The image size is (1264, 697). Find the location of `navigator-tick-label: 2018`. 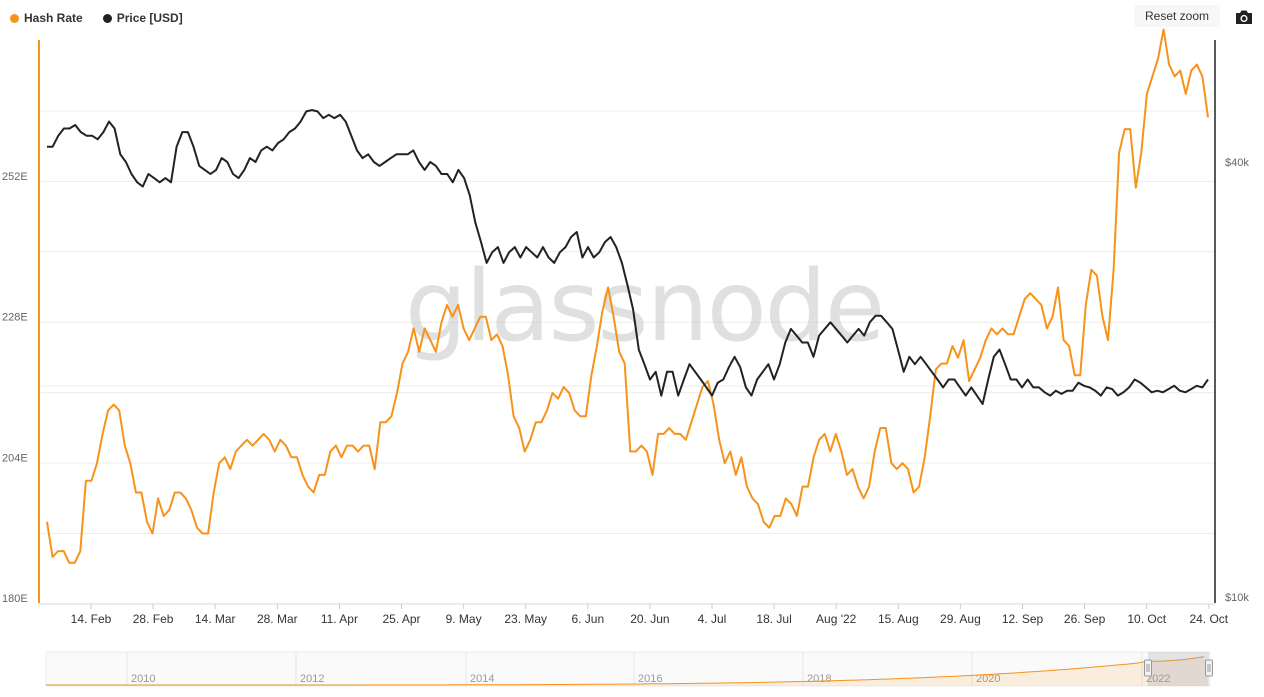

navigator-tick-label: 2018 is located at coordinates (819, 679).